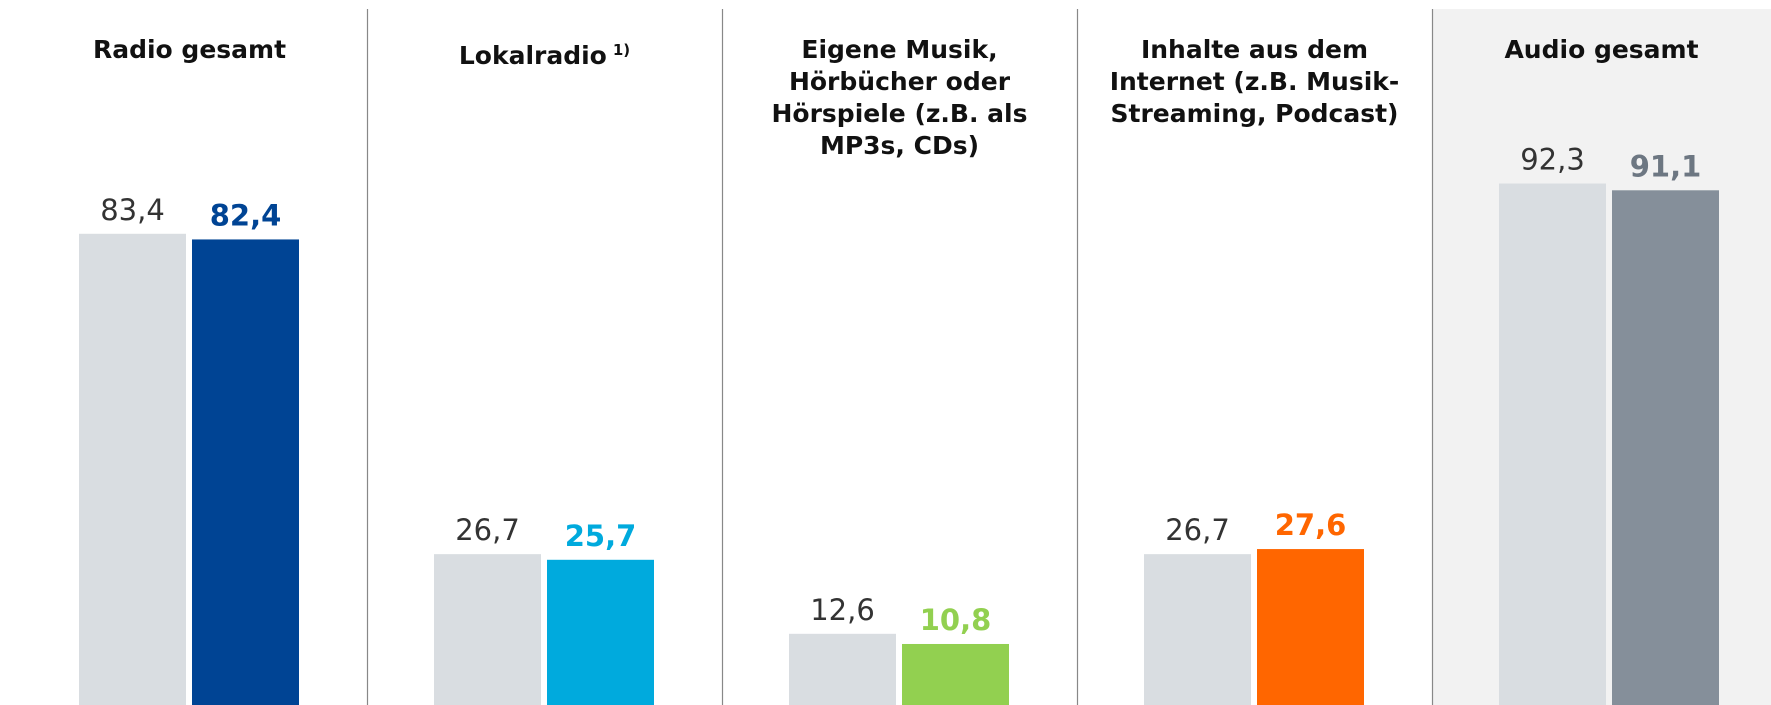 The height and width of the screenshot is (705, 1771). I want to click on panel-title-text: Audio gesamt, so click(1601, 49).